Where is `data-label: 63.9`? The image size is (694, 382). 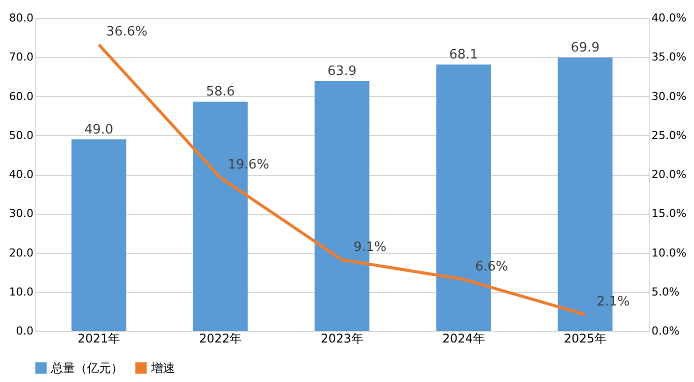
data-label: 63.9 is located at coordinates (342, 71).